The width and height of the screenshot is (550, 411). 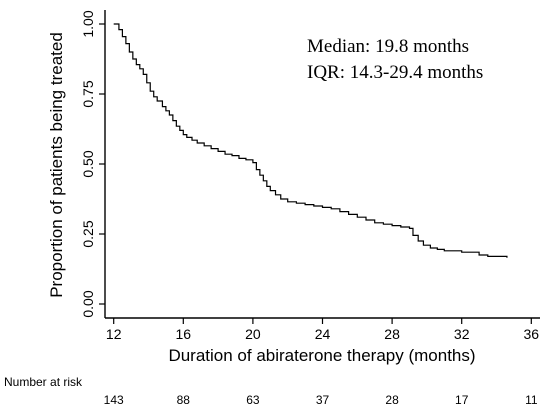 What do you see at coordinates (114, 334) in the screenshot?
I see `x-tick-label: 12` at bounding box center [114, 334].